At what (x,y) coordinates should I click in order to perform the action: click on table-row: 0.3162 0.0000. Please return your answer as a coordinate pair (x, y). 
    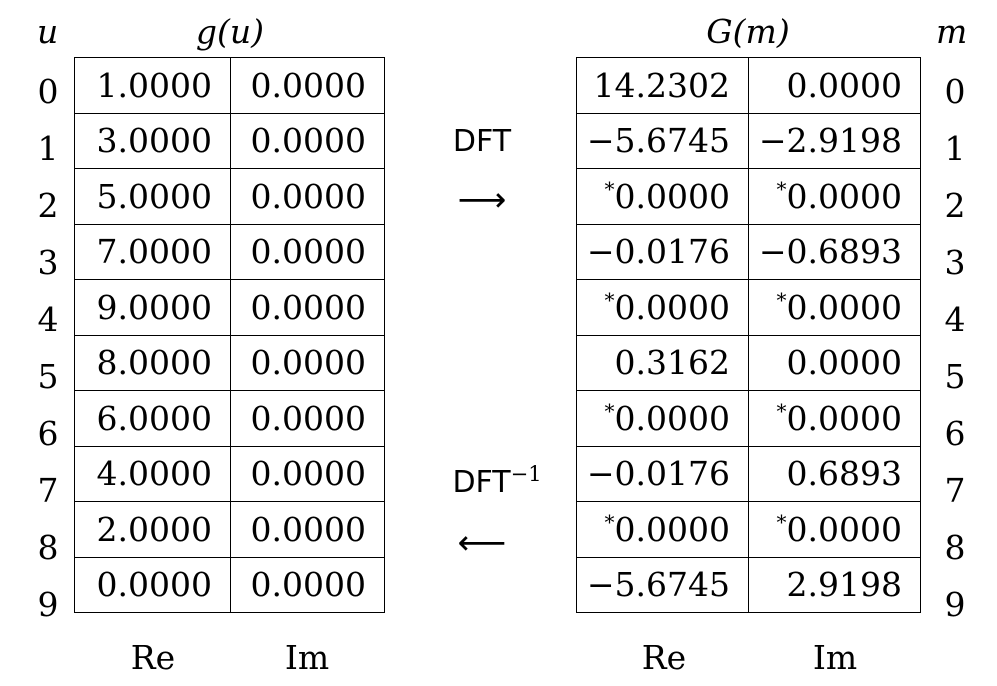
    Looking at the image, I should click on (748, 362).